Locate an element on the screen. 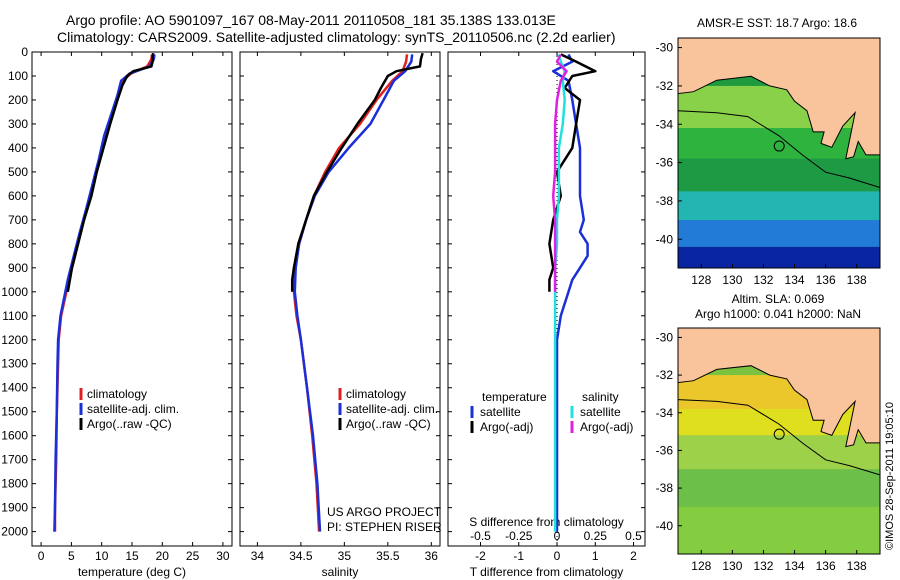  x-axis-label-difference: T difference from climatology is located at coordinates (547, 572).